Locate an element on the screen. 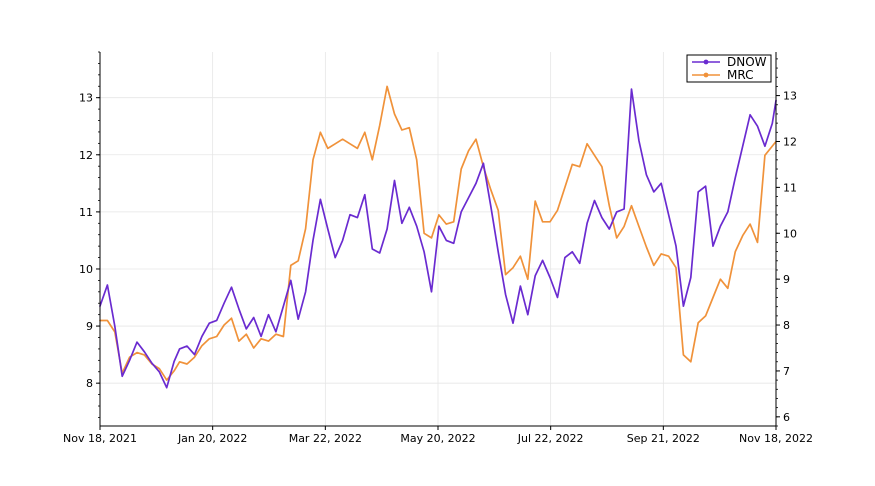 The height and width of the screenshot is (486, 875). y-right-tick-label: 12 is located at coordinates (790, 141).